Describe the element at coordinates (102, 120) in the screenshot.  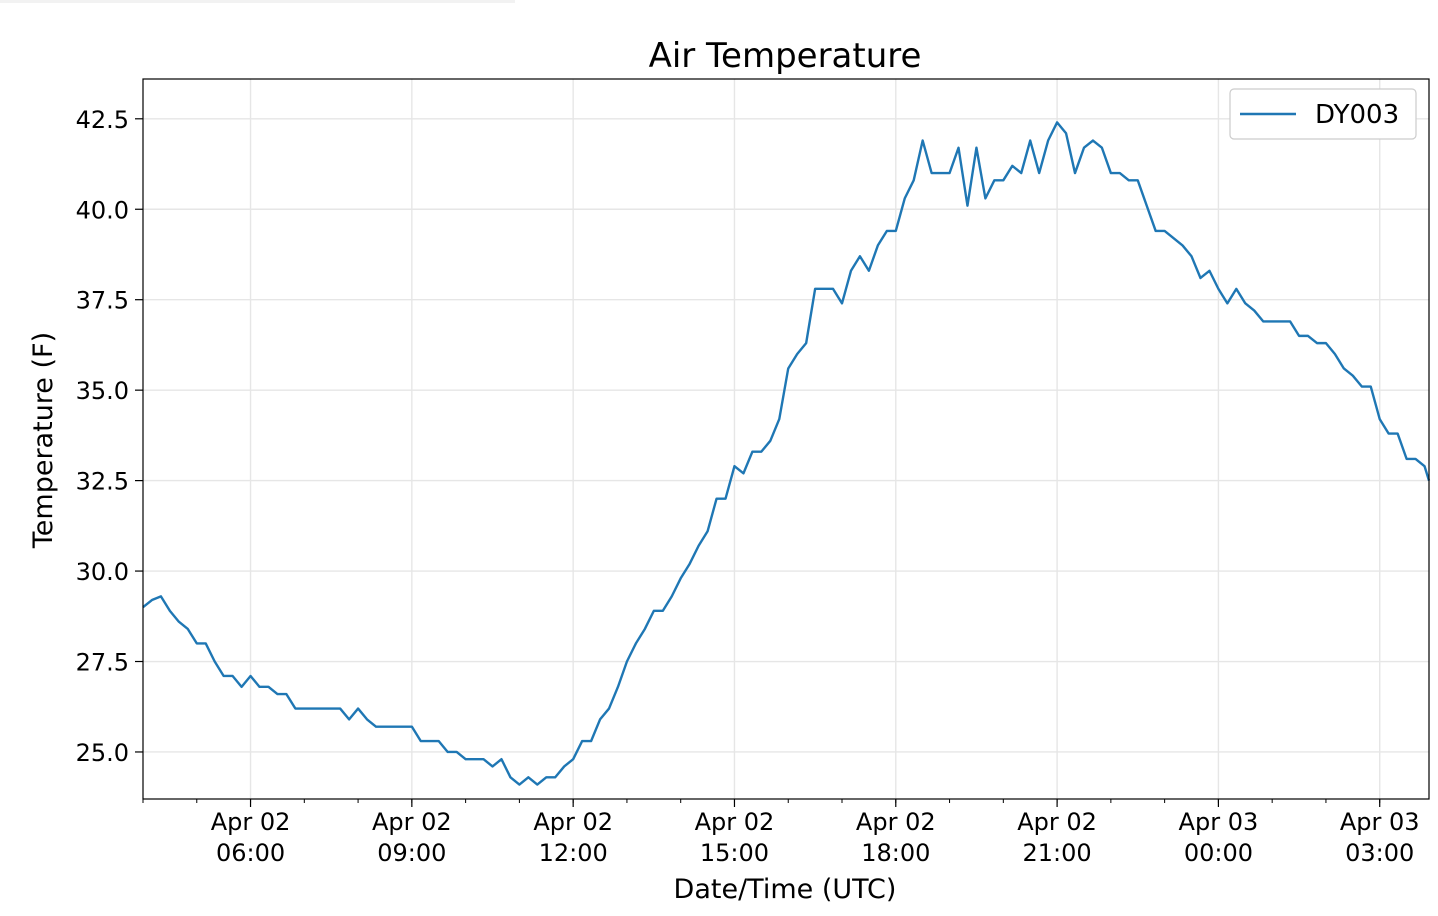
I see `y-tick-label: 42.5` at that location.